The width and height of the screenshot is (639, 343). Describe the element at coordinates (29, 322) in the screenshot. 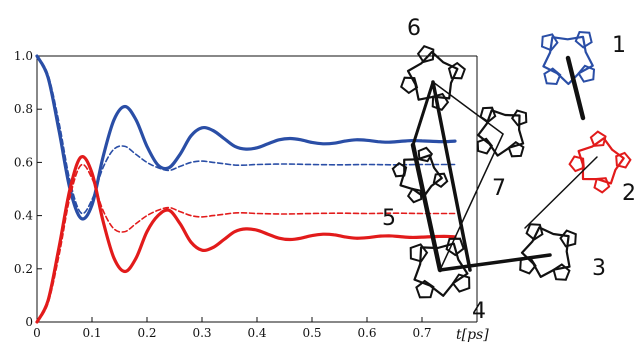

I see `y-tick-label: 0` at that location.